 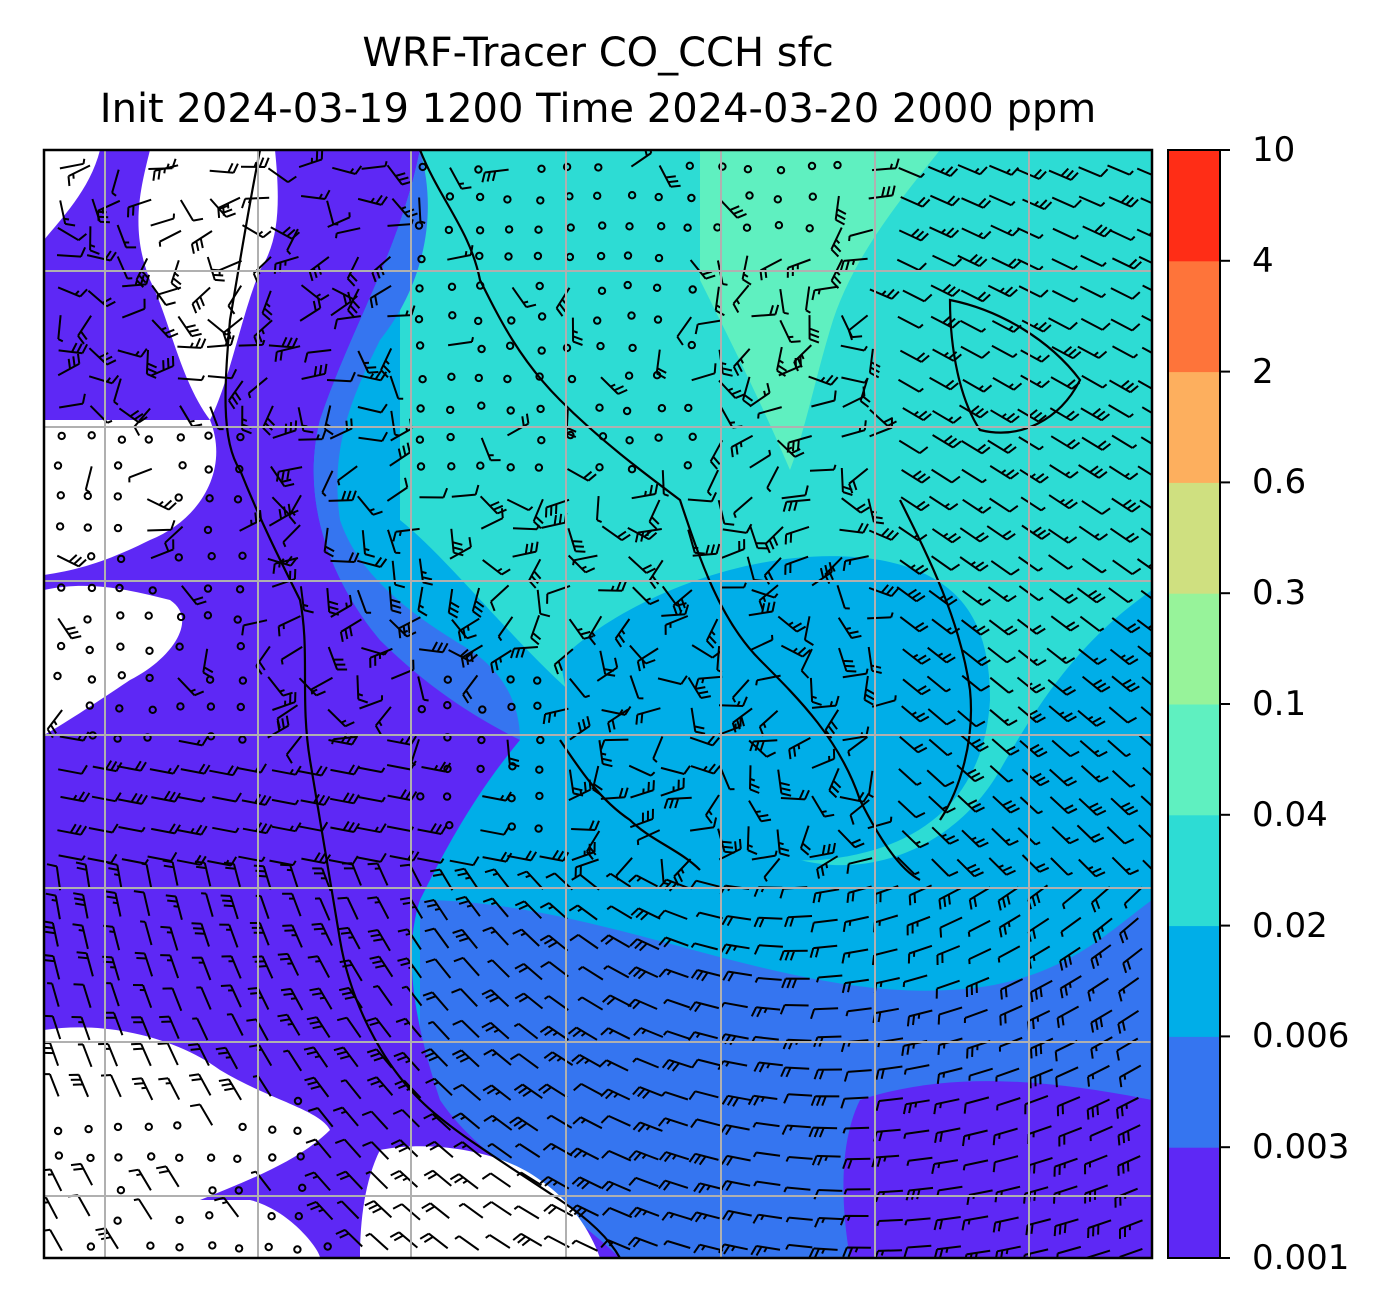 What do you see at coordinates (1194, 649) in the screenshot?
I see `colorbar-segment` at bounding box center [1194, 649].